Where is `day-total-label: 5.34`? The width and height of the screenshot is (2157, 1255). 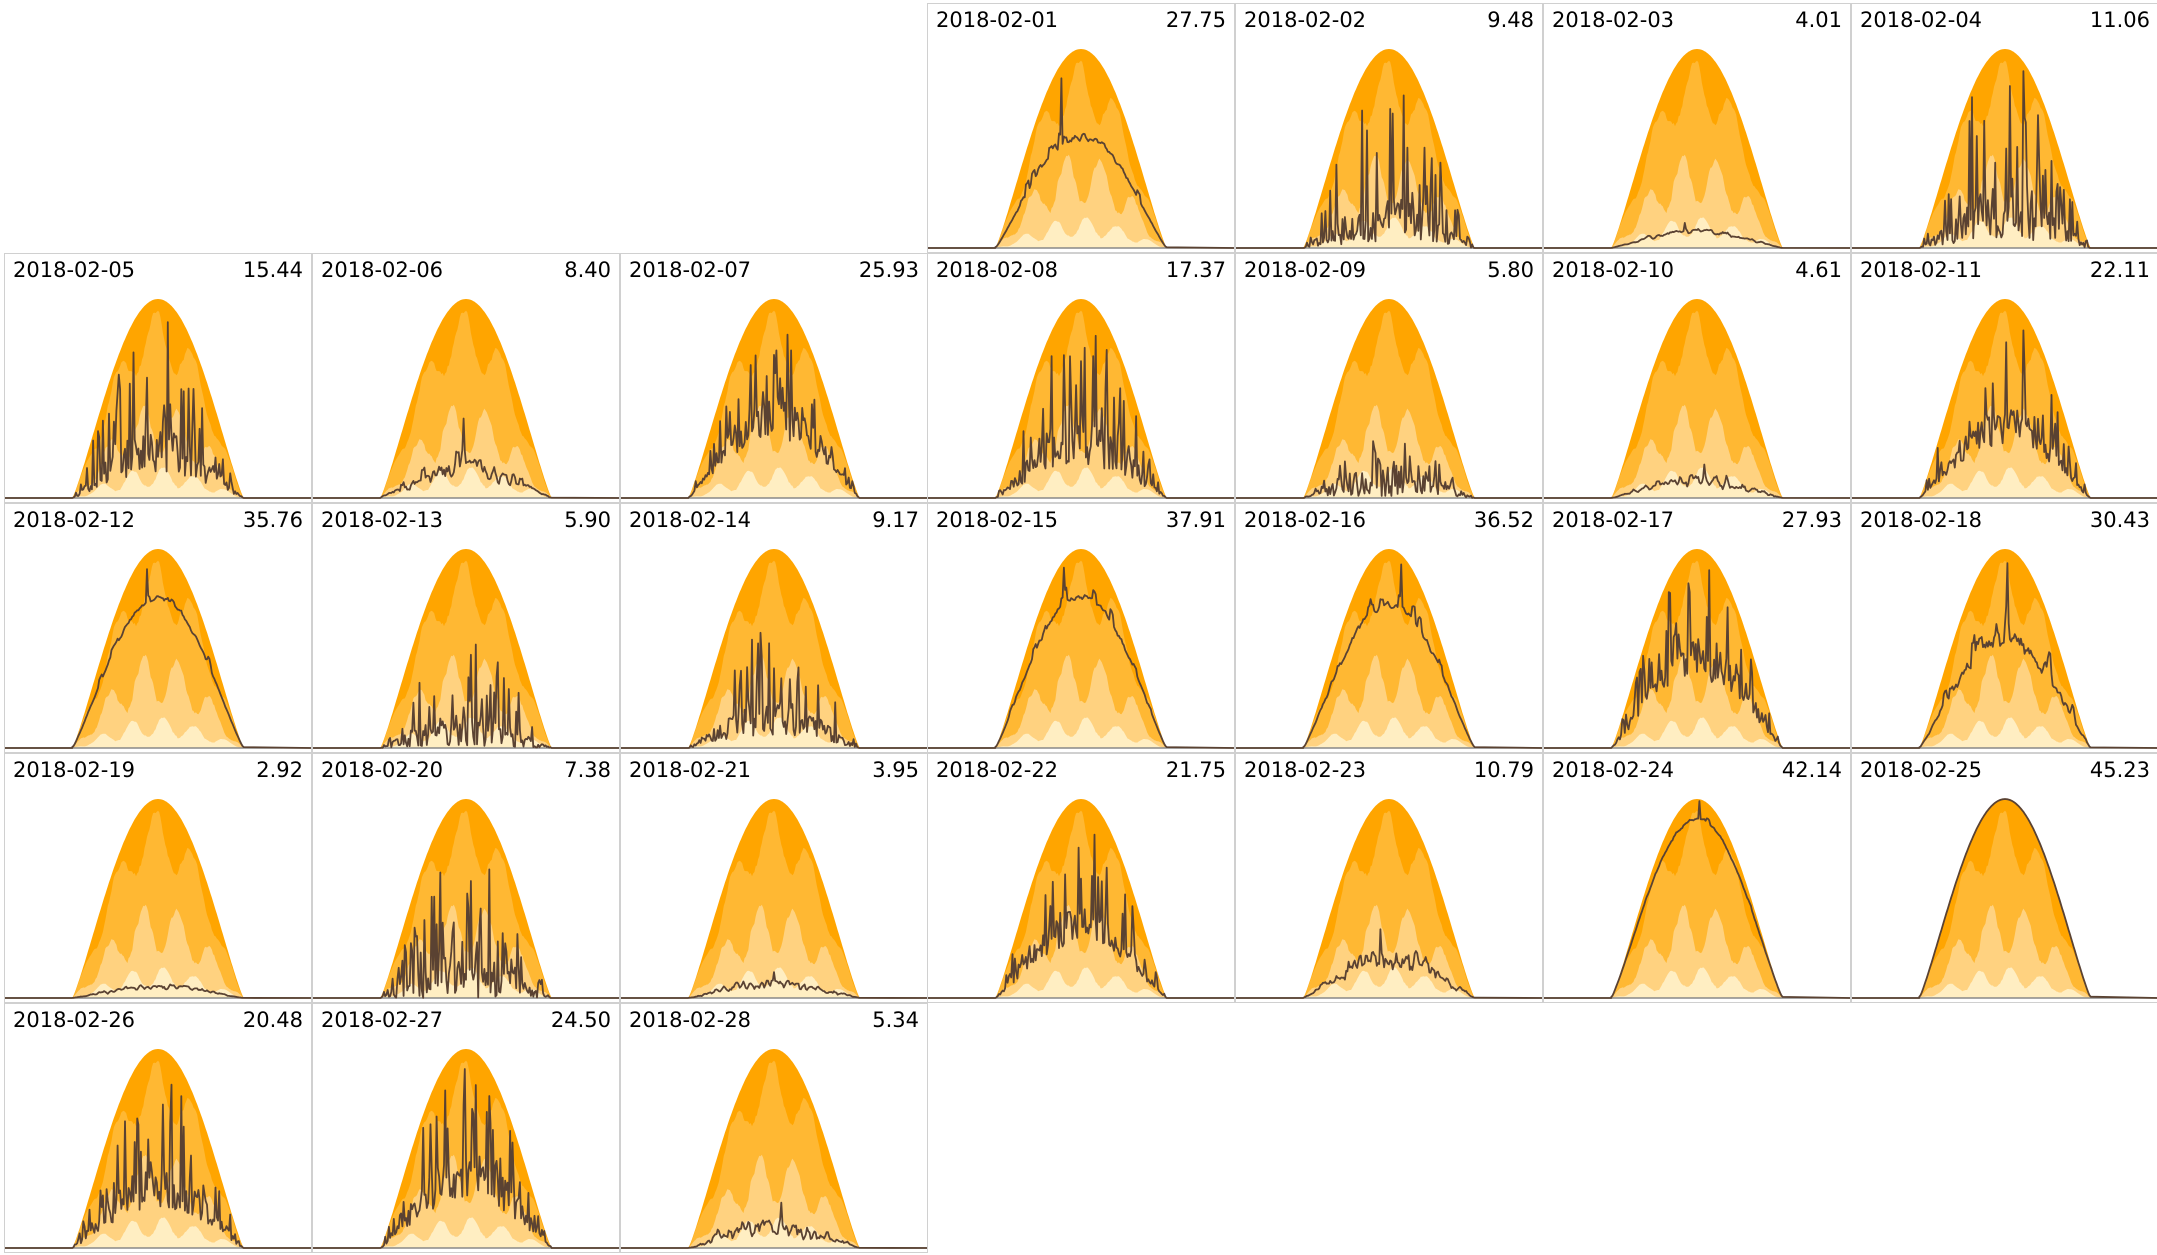
day-total-label: 5.34 is located at coordinates (895, 1020).